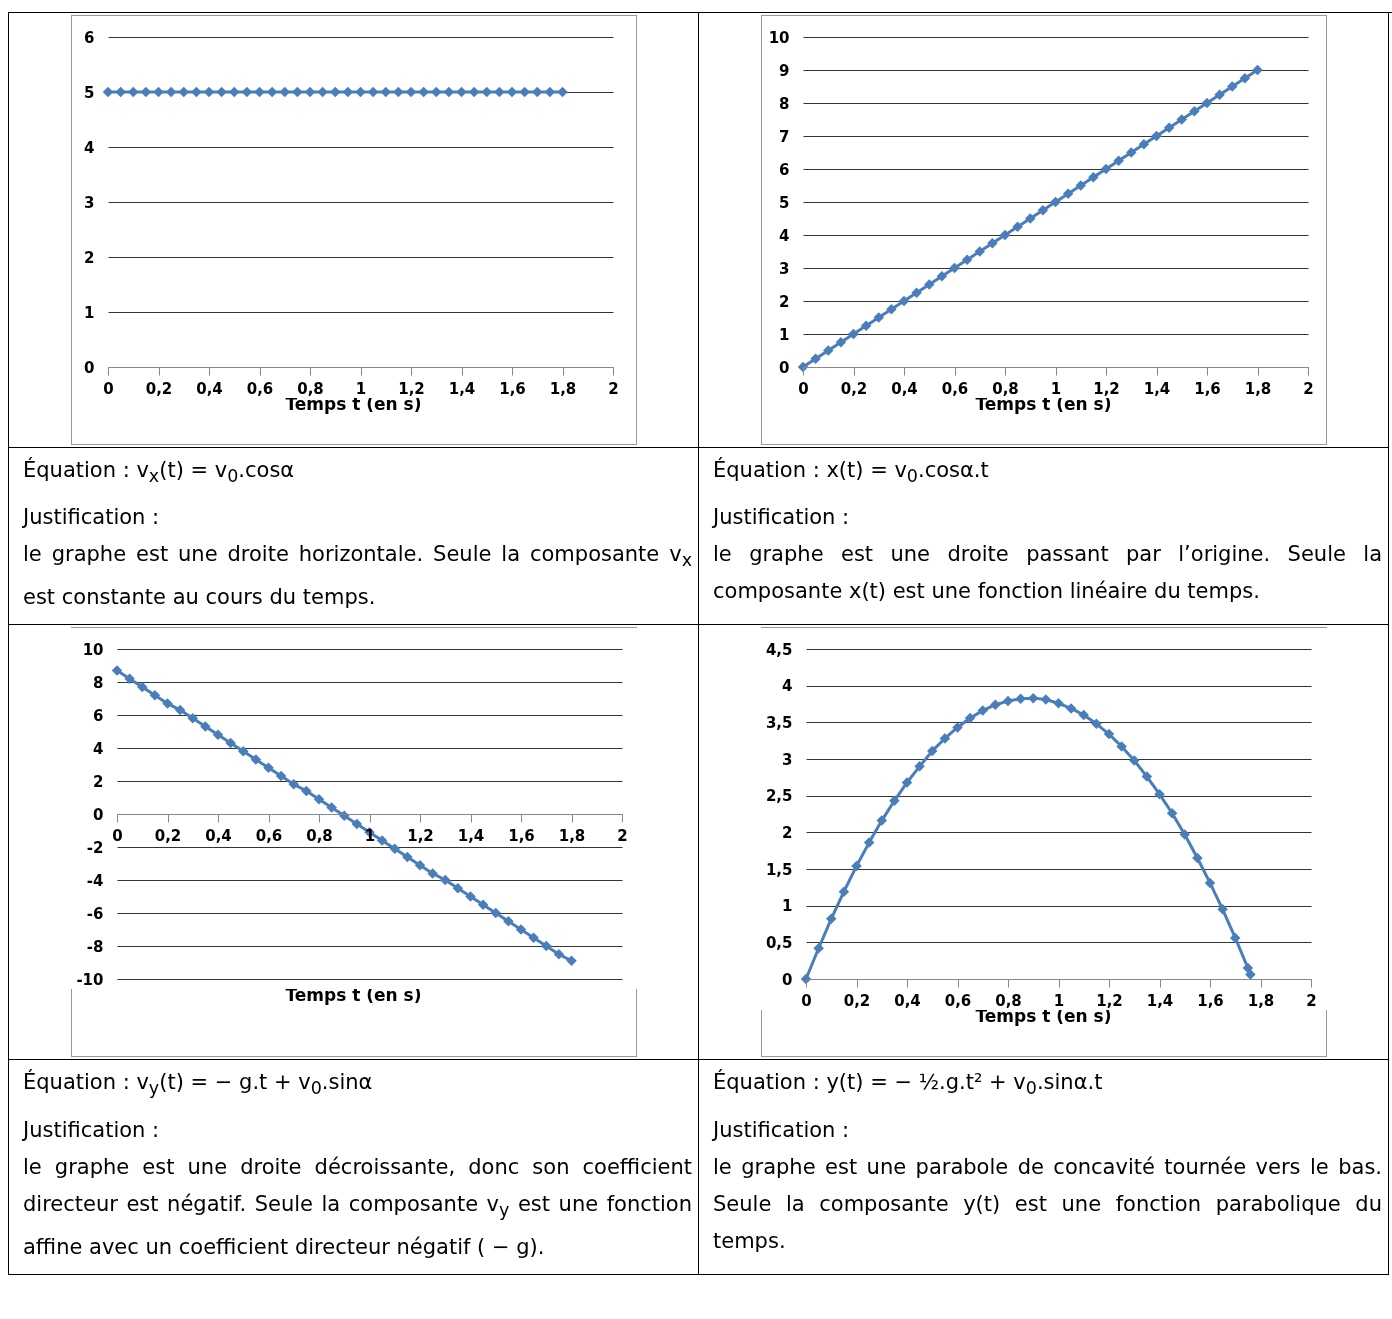 Image resolution: width=1392 pixels, height=1319 pixels. What do you see at coordinates (779, 649) in the screenshot?
I see `y-tick-label: 4,5` at bounding box center [779, 649].